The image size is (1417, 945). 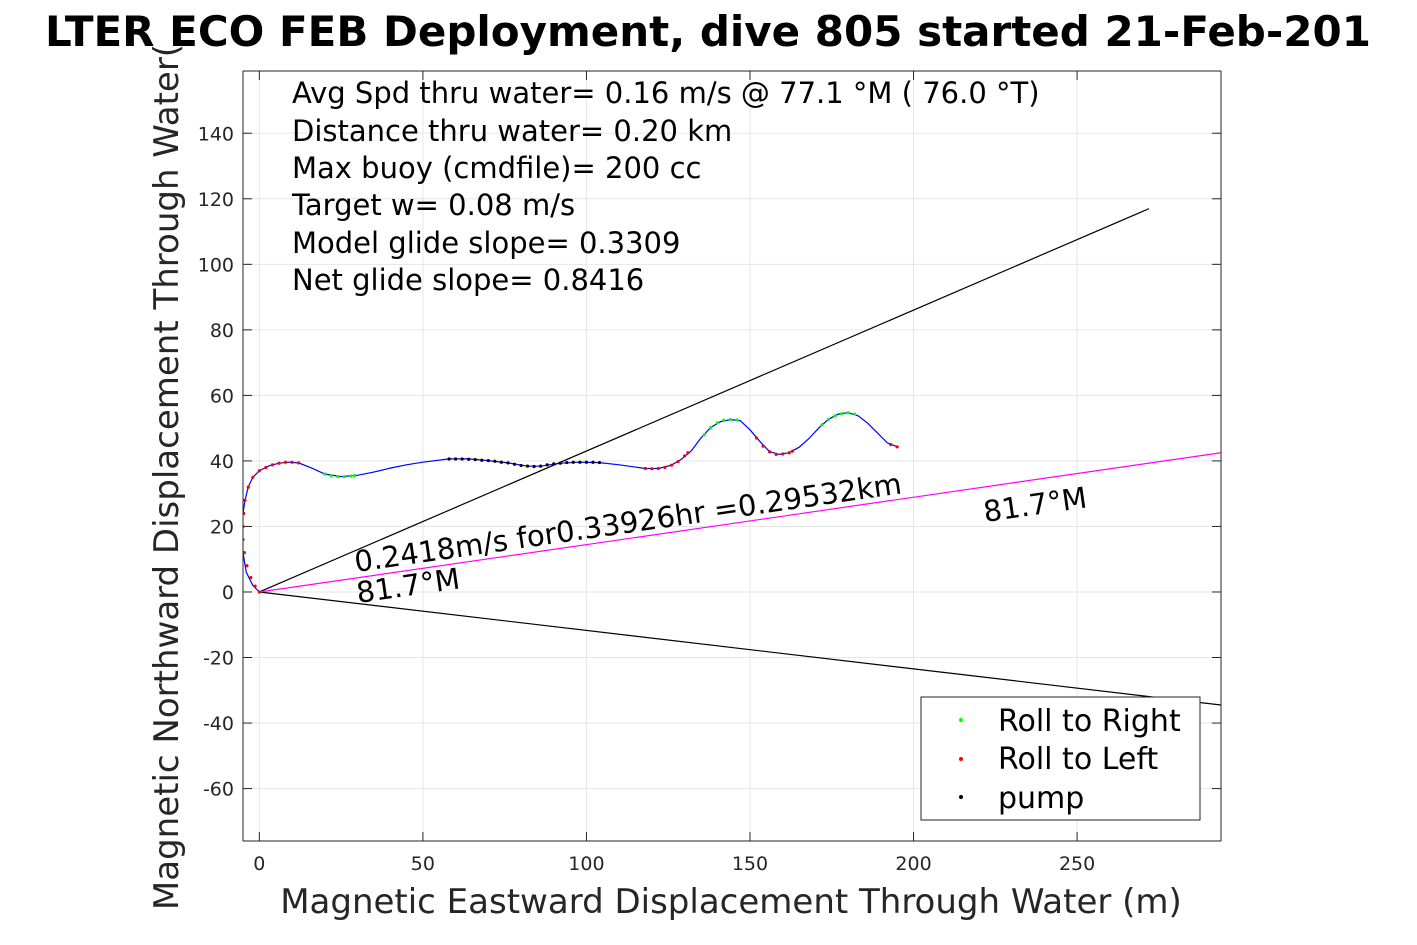 I want to click on x-tick-label: 0, so click(x=259, y=864).